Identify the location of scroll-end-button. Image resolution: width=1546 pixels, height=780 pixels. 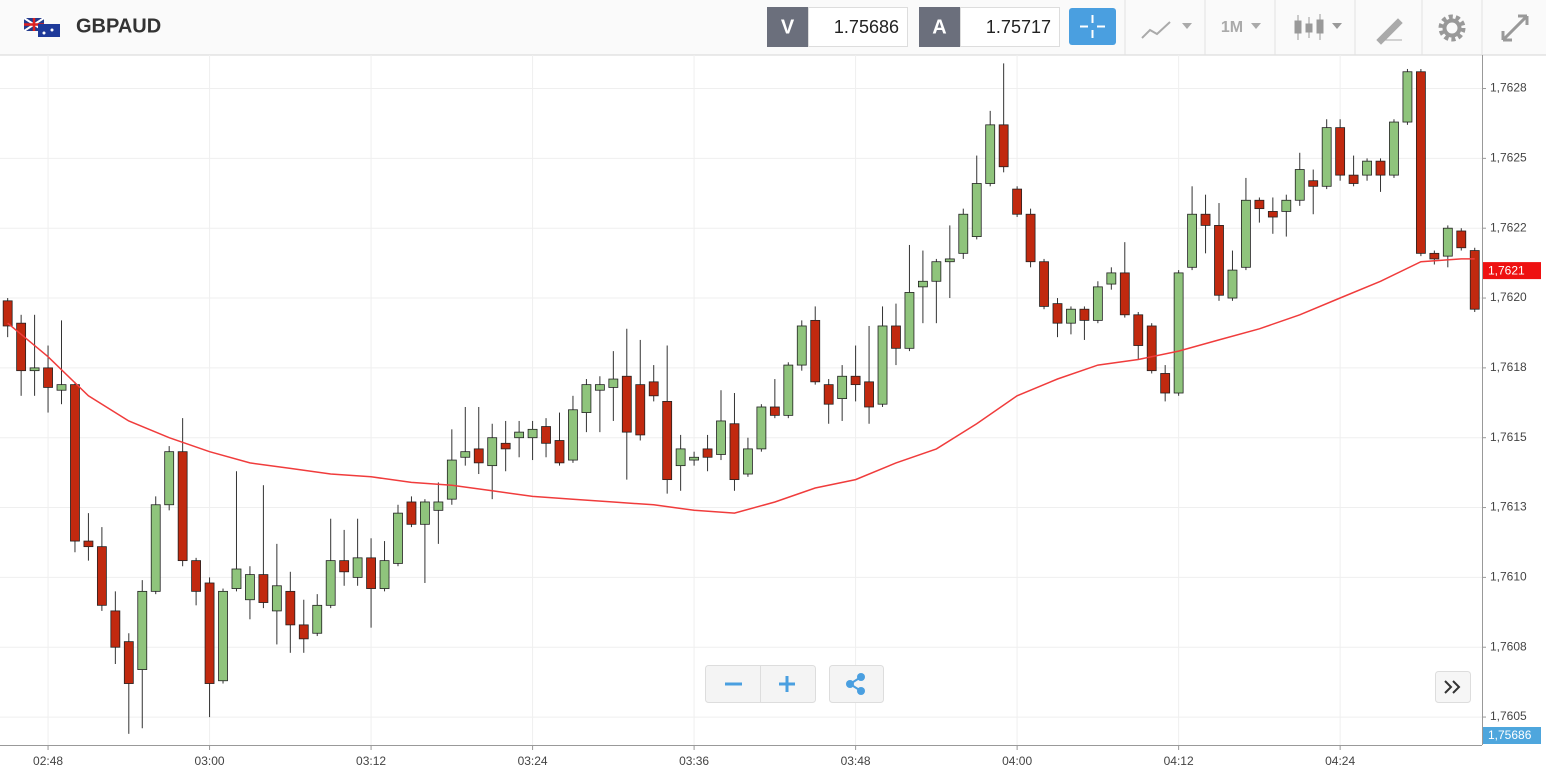
(1453, 687).